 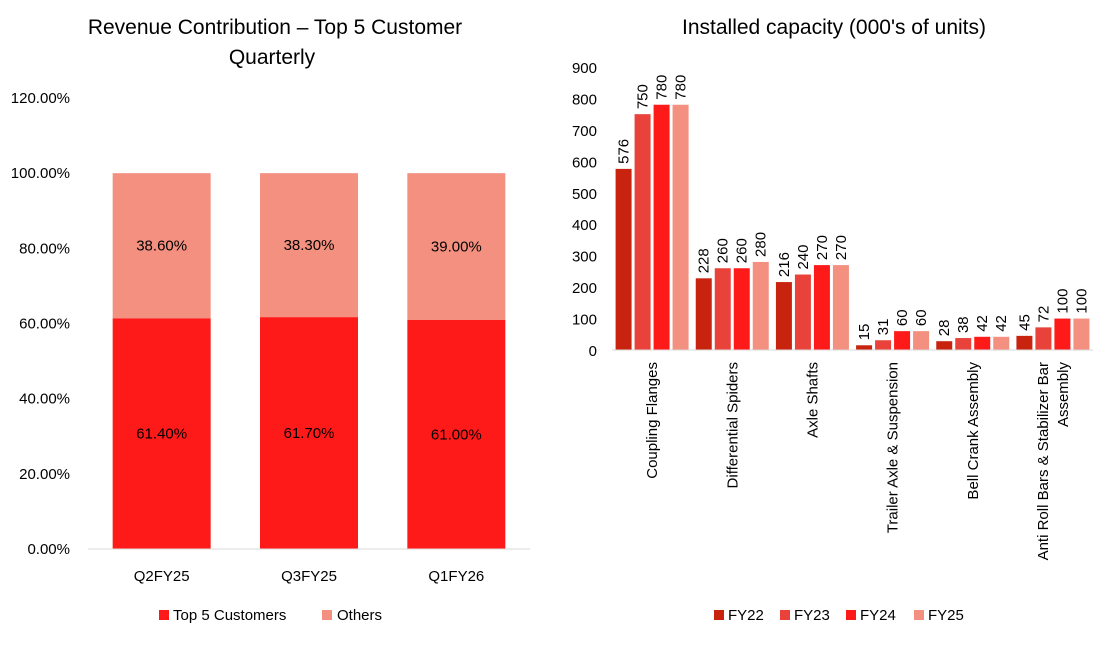 What do you see at coordinates (44, 248) in the screenshot?
I see `left-y-tick-label: 80.00%` at bounding box center [44, 248].